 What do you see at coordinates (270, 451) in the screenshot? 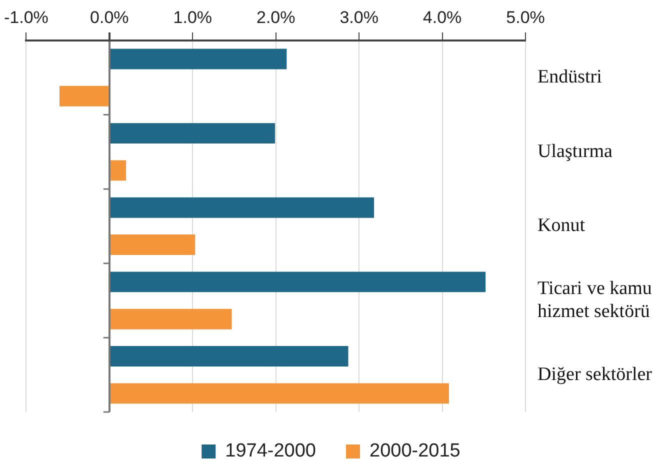
I see `legend-label: 1974-2000` at bounding box center [270, 451].